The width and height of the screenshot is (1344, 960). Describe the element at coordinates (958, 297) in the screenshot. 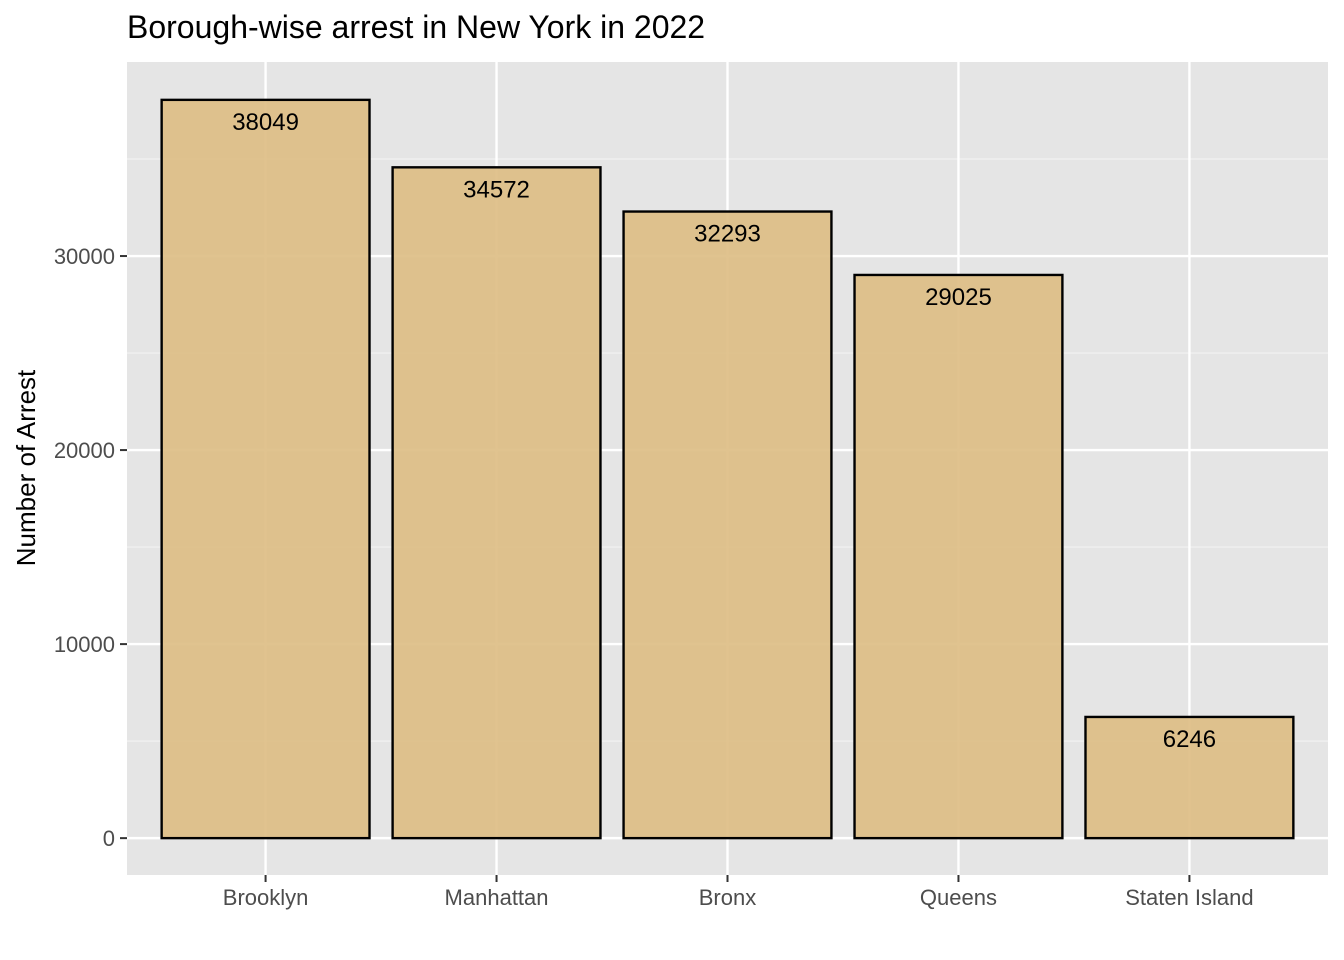

I see `bar-value-label: 29025` at that location.